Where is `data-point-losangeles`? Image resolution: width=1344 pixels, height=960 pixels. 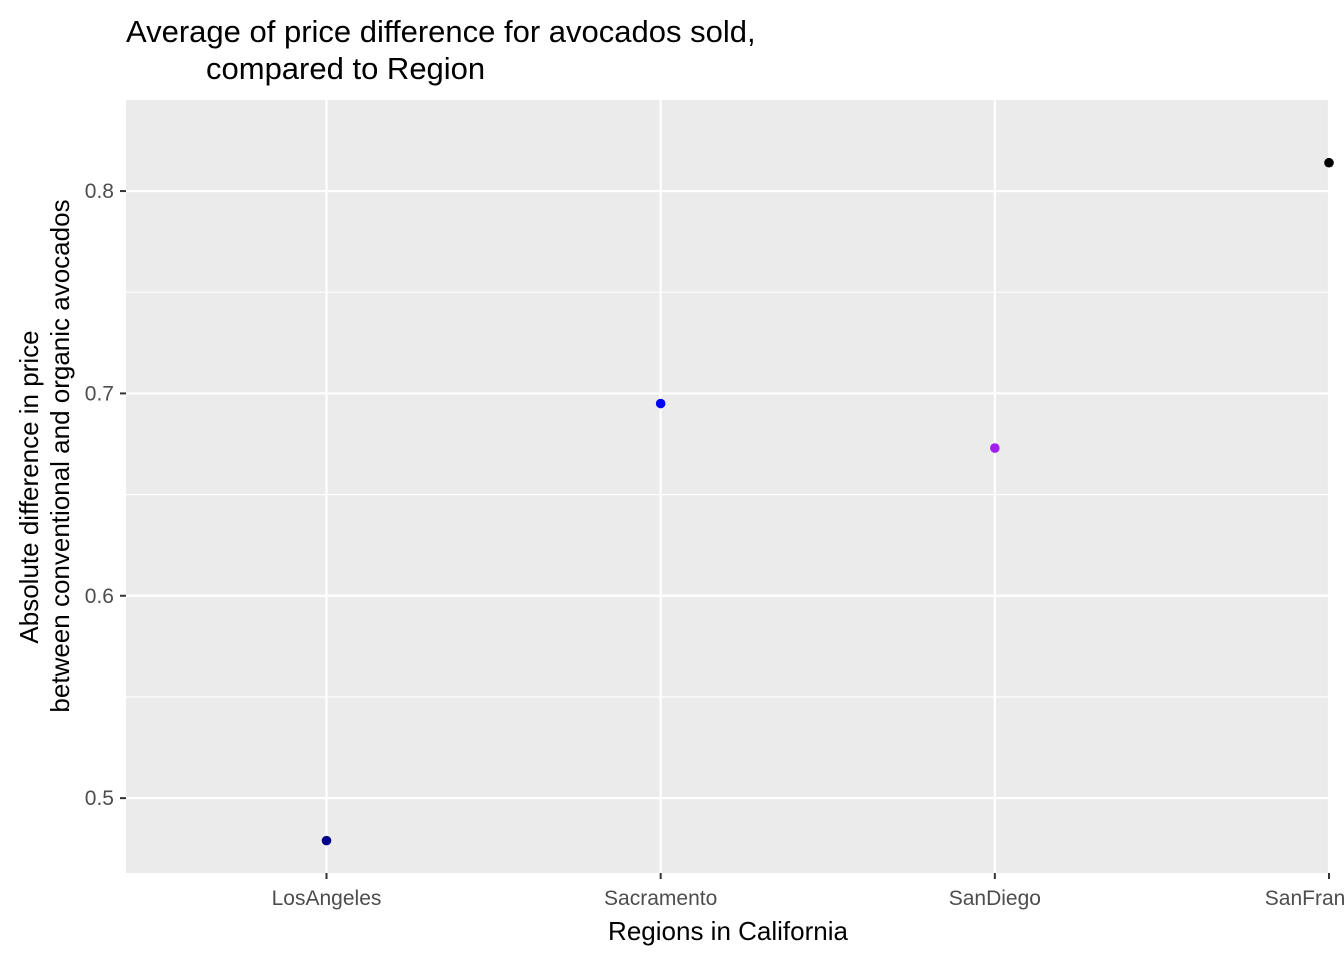
data-point-losangeles is located at coordinates (326, 840).